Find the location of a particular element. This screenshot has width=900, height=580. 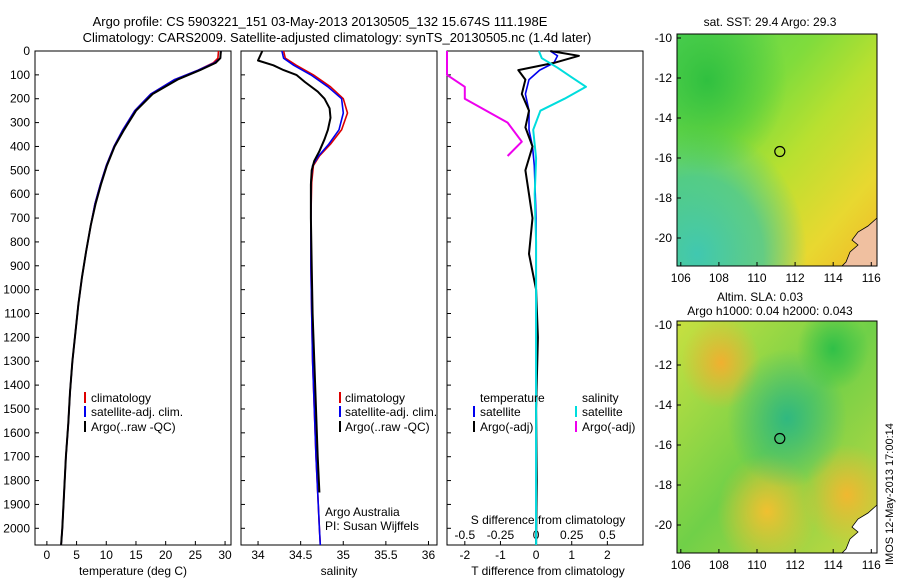

legend-label-climatology: climatology is located at coordinates (375, 398).